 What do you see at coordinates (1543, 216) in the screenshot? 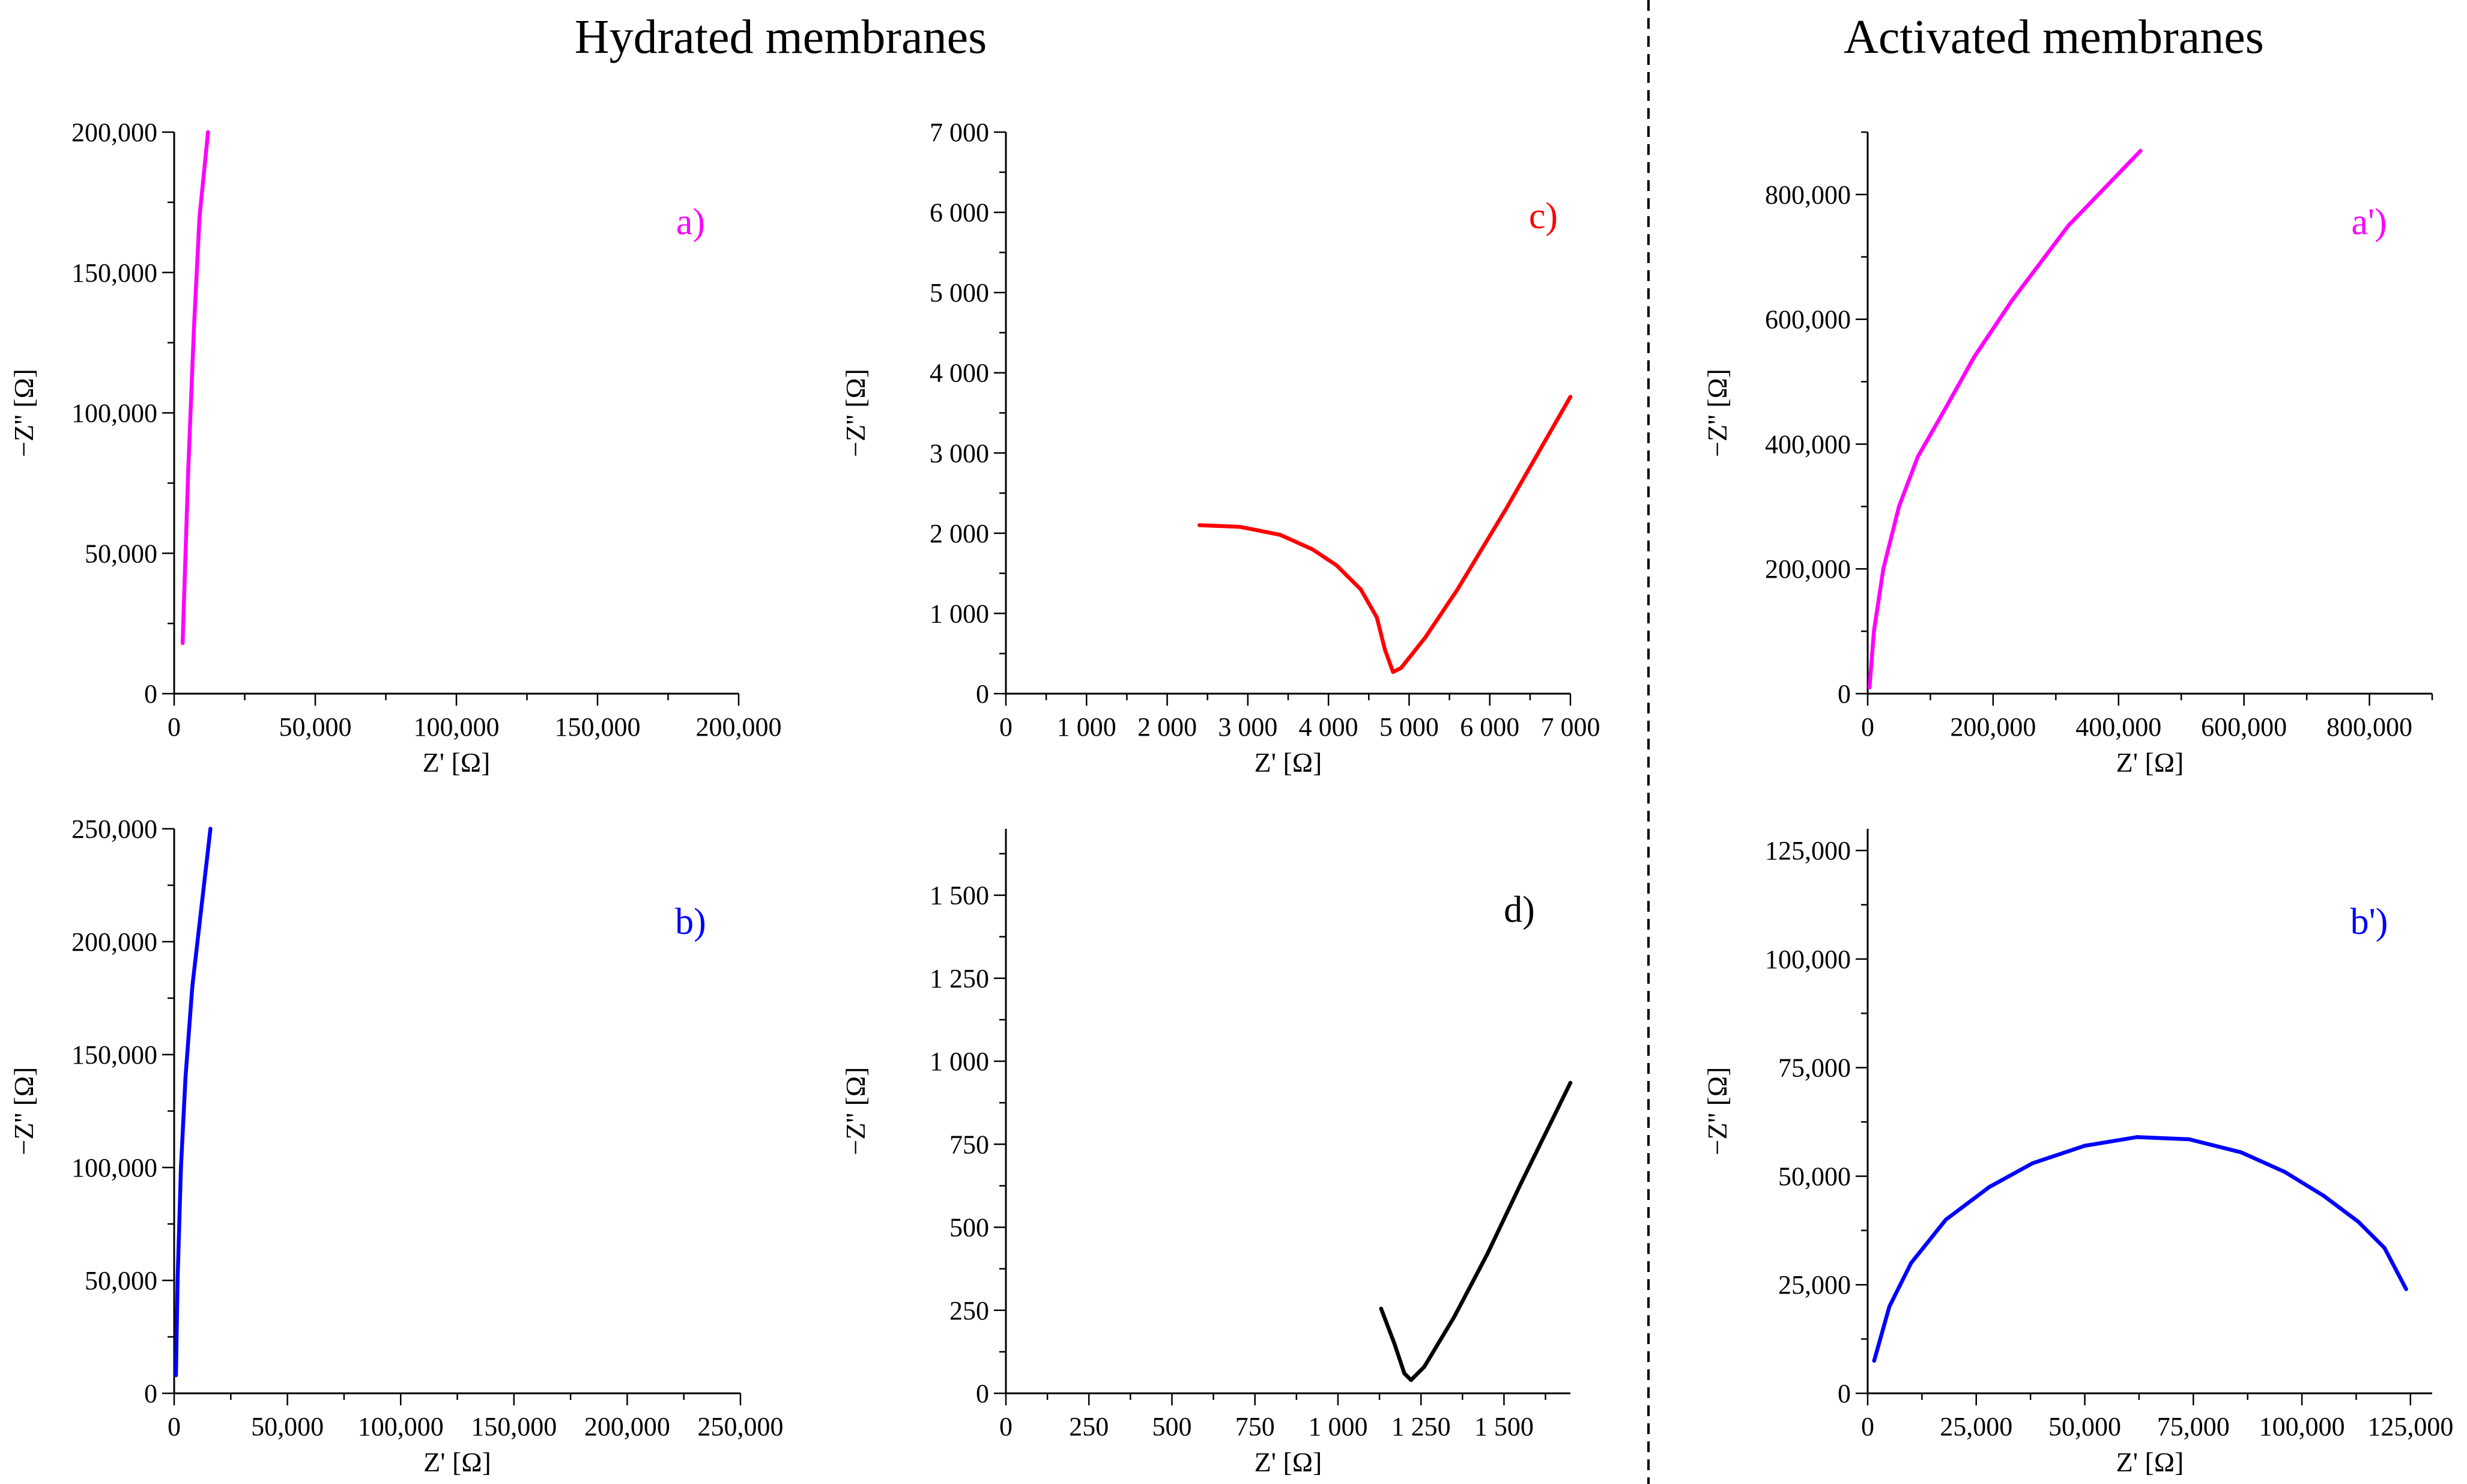
I see `panel-label: c)` at bounding box center [1543, 216].